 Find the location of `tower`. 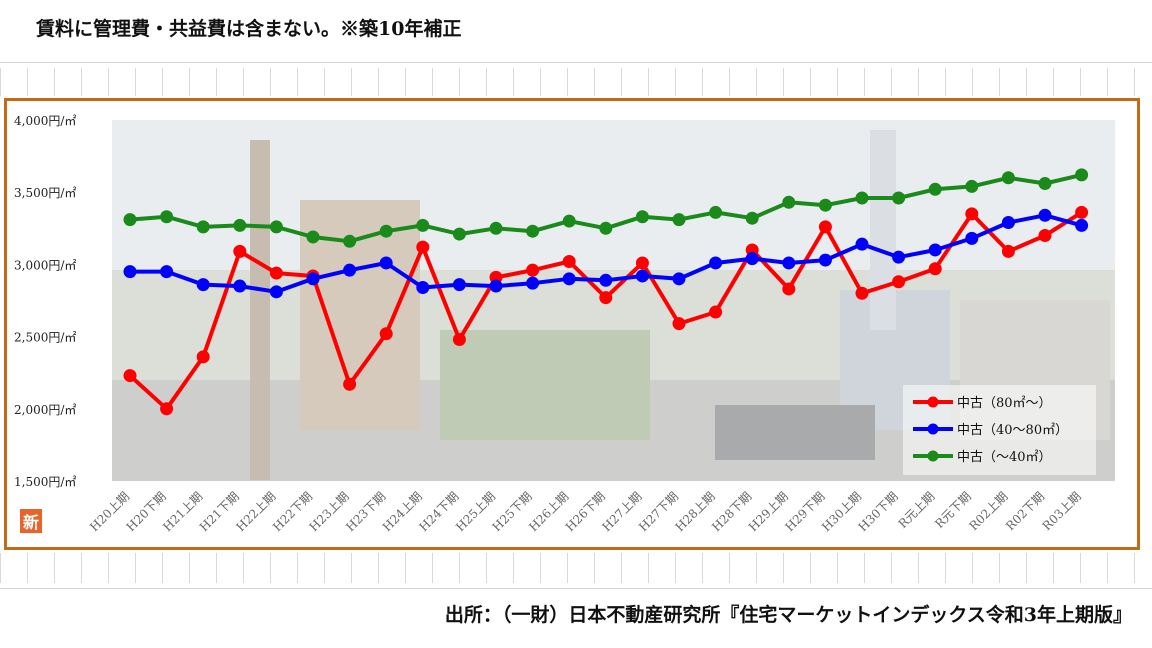

tower is located at coordinates (883, 230).